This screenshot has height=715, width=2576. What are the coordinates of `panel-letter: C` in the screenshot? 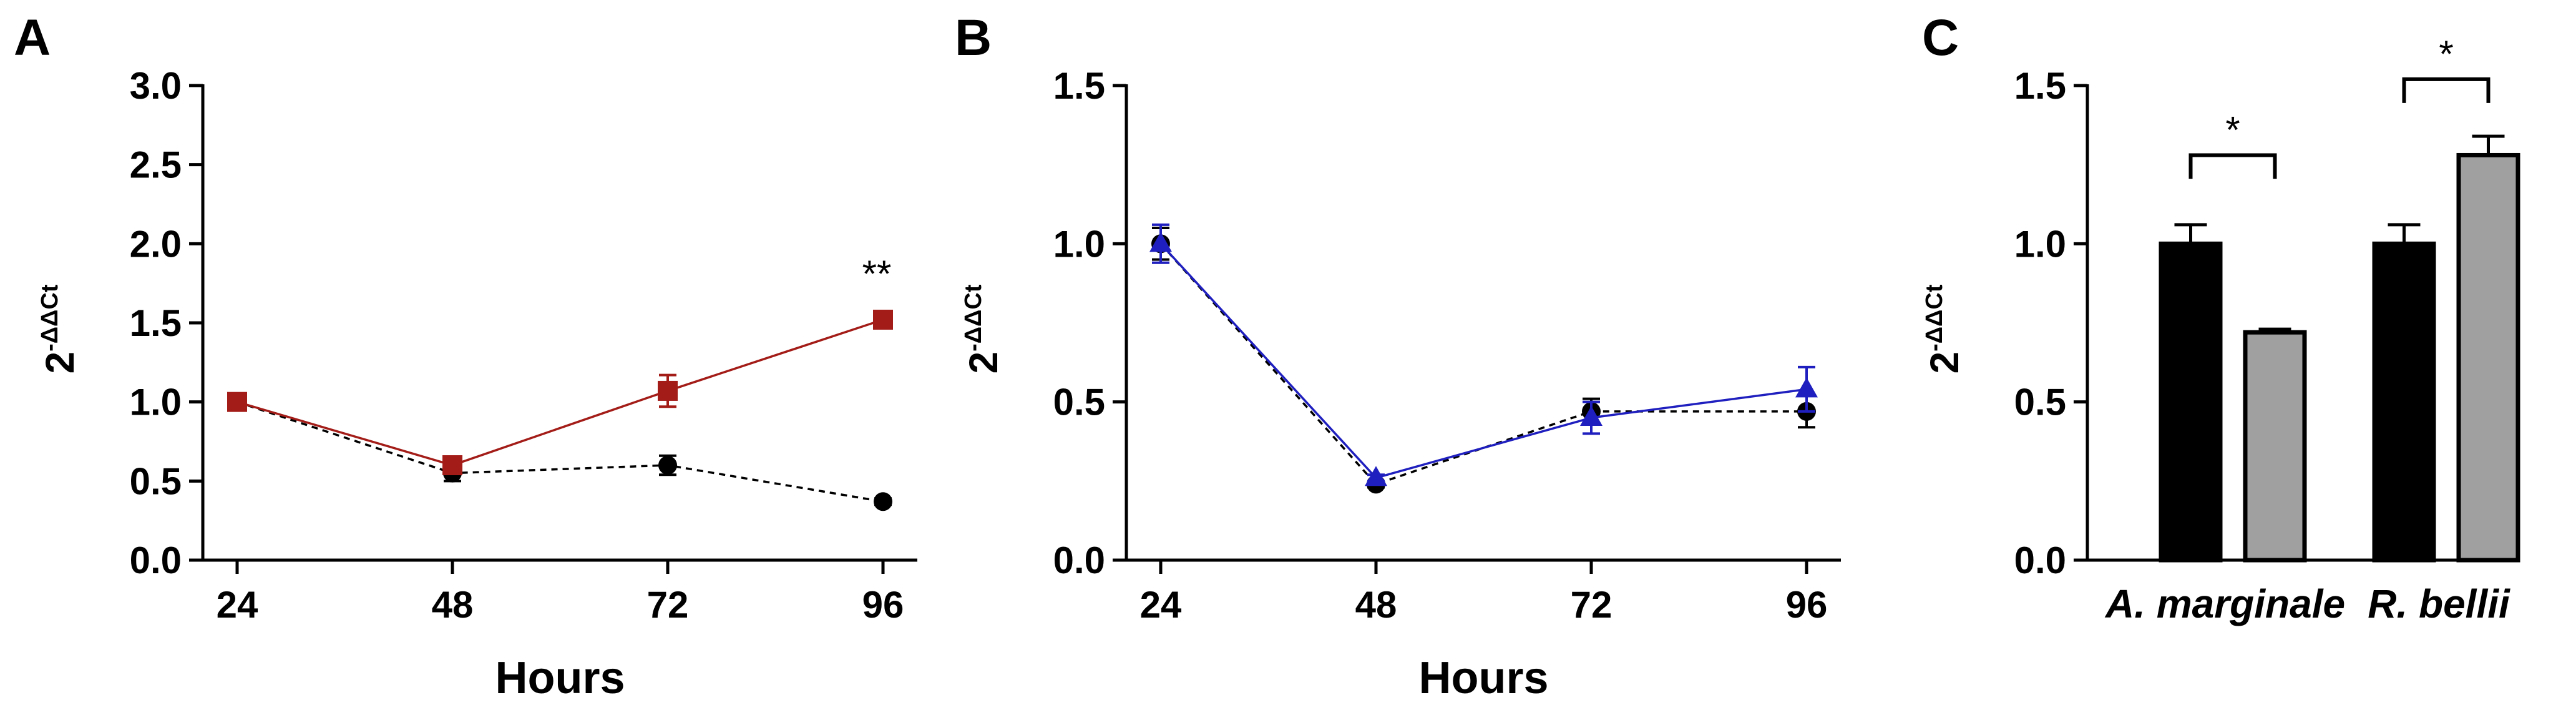 It's located at (1940, 37).